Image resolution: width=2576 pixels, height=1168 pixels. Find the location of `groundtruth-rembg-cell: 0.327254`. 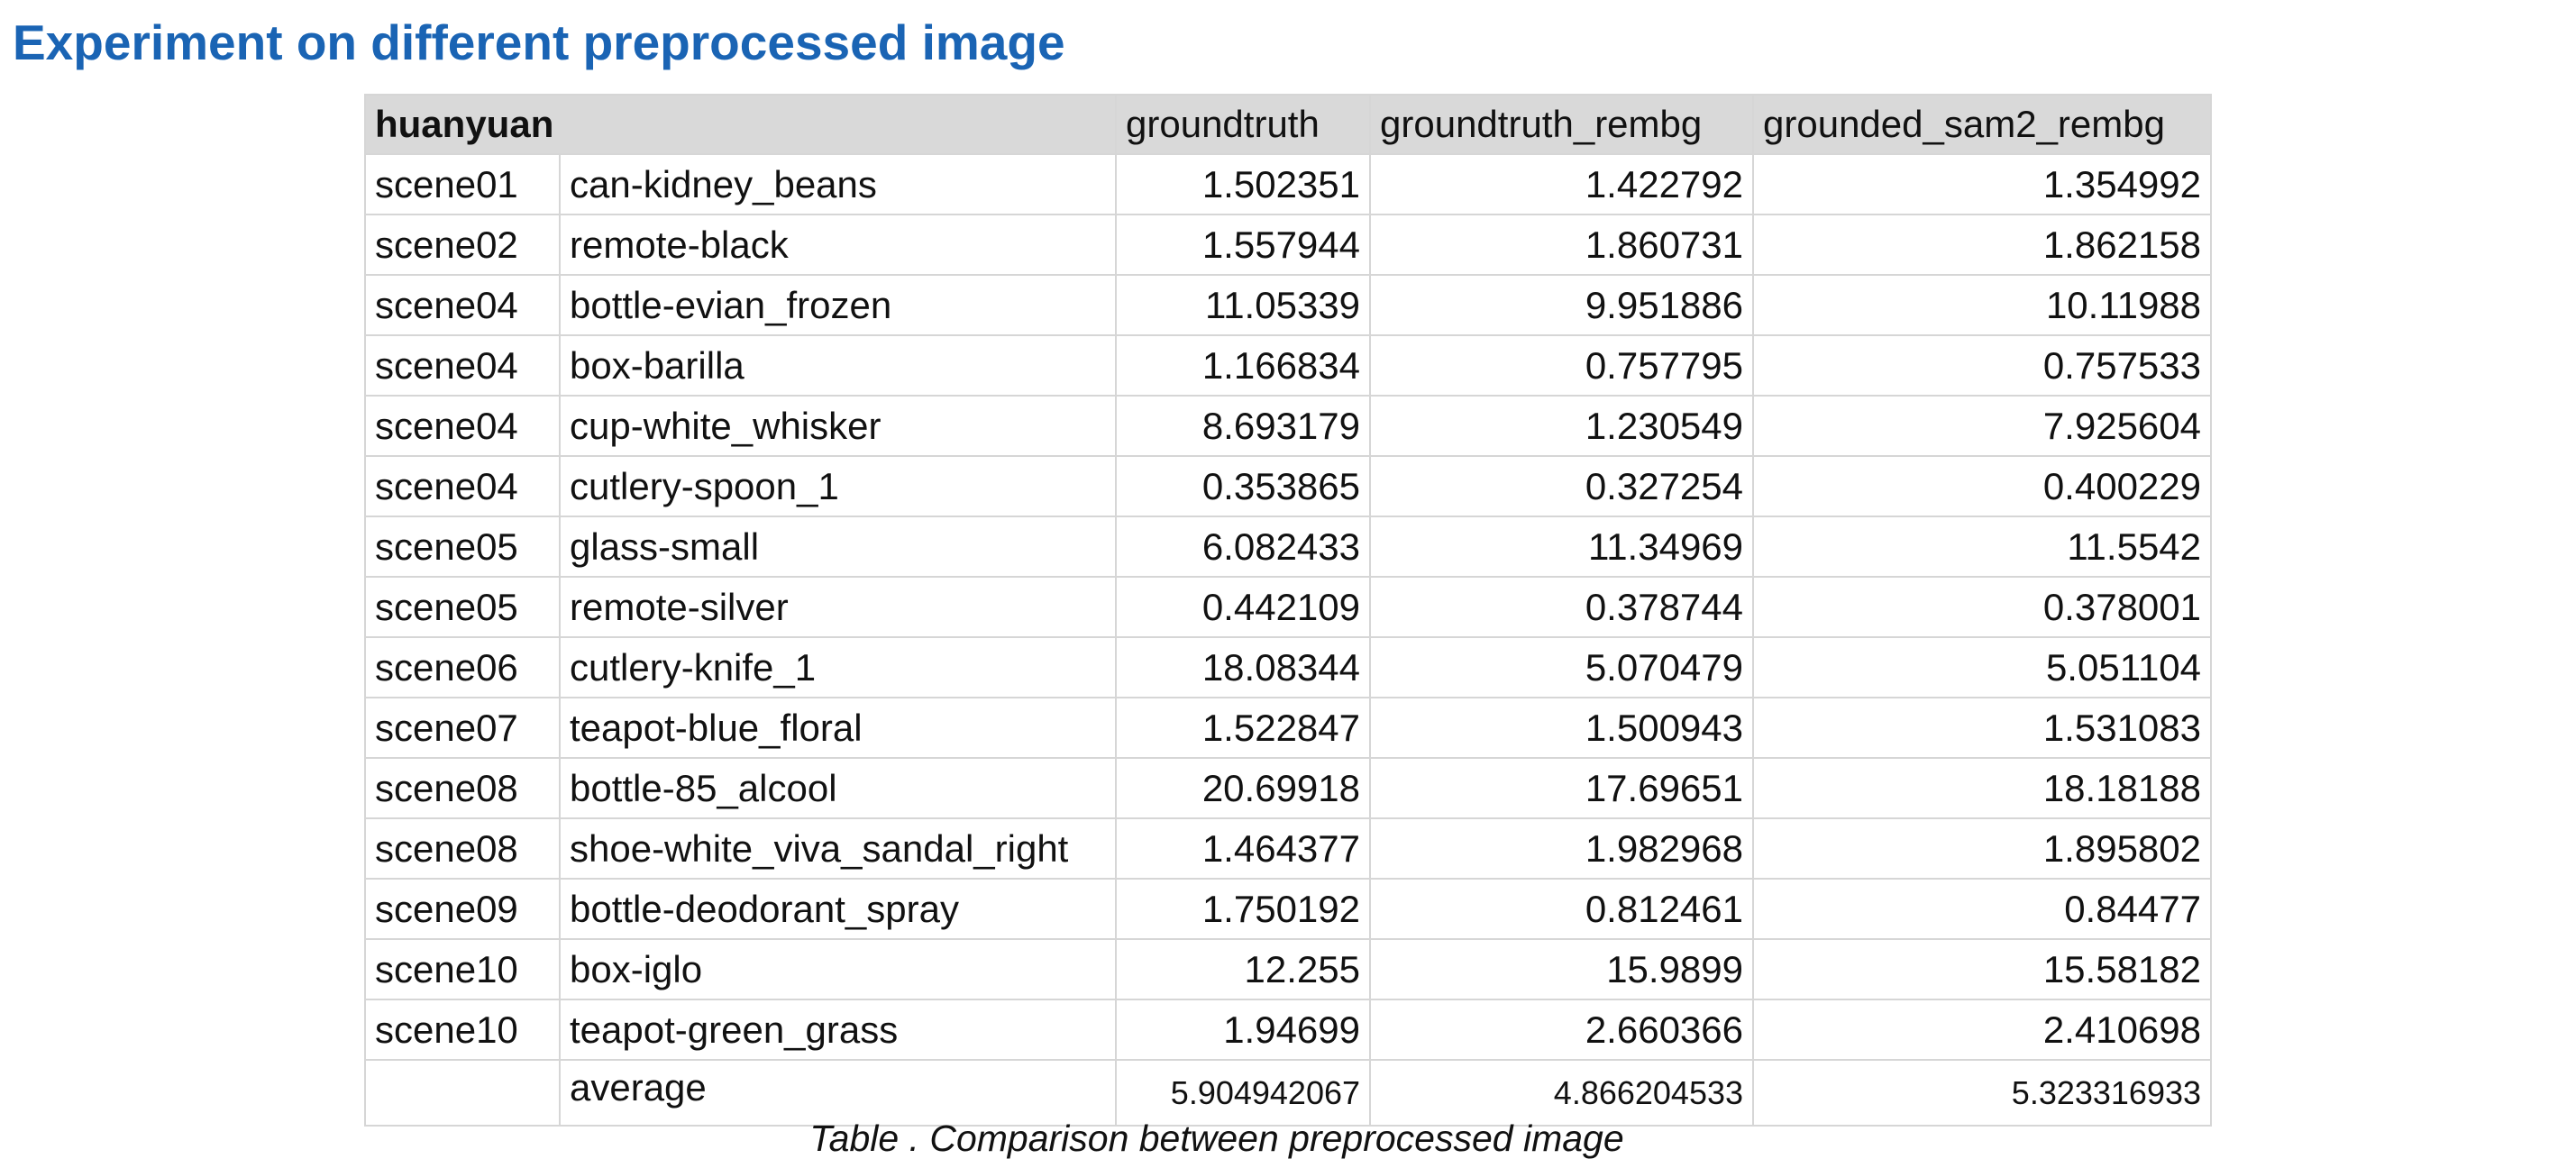

groundtruth-rembg-cell: 0.327254 is located at coordinates (1562, 486).